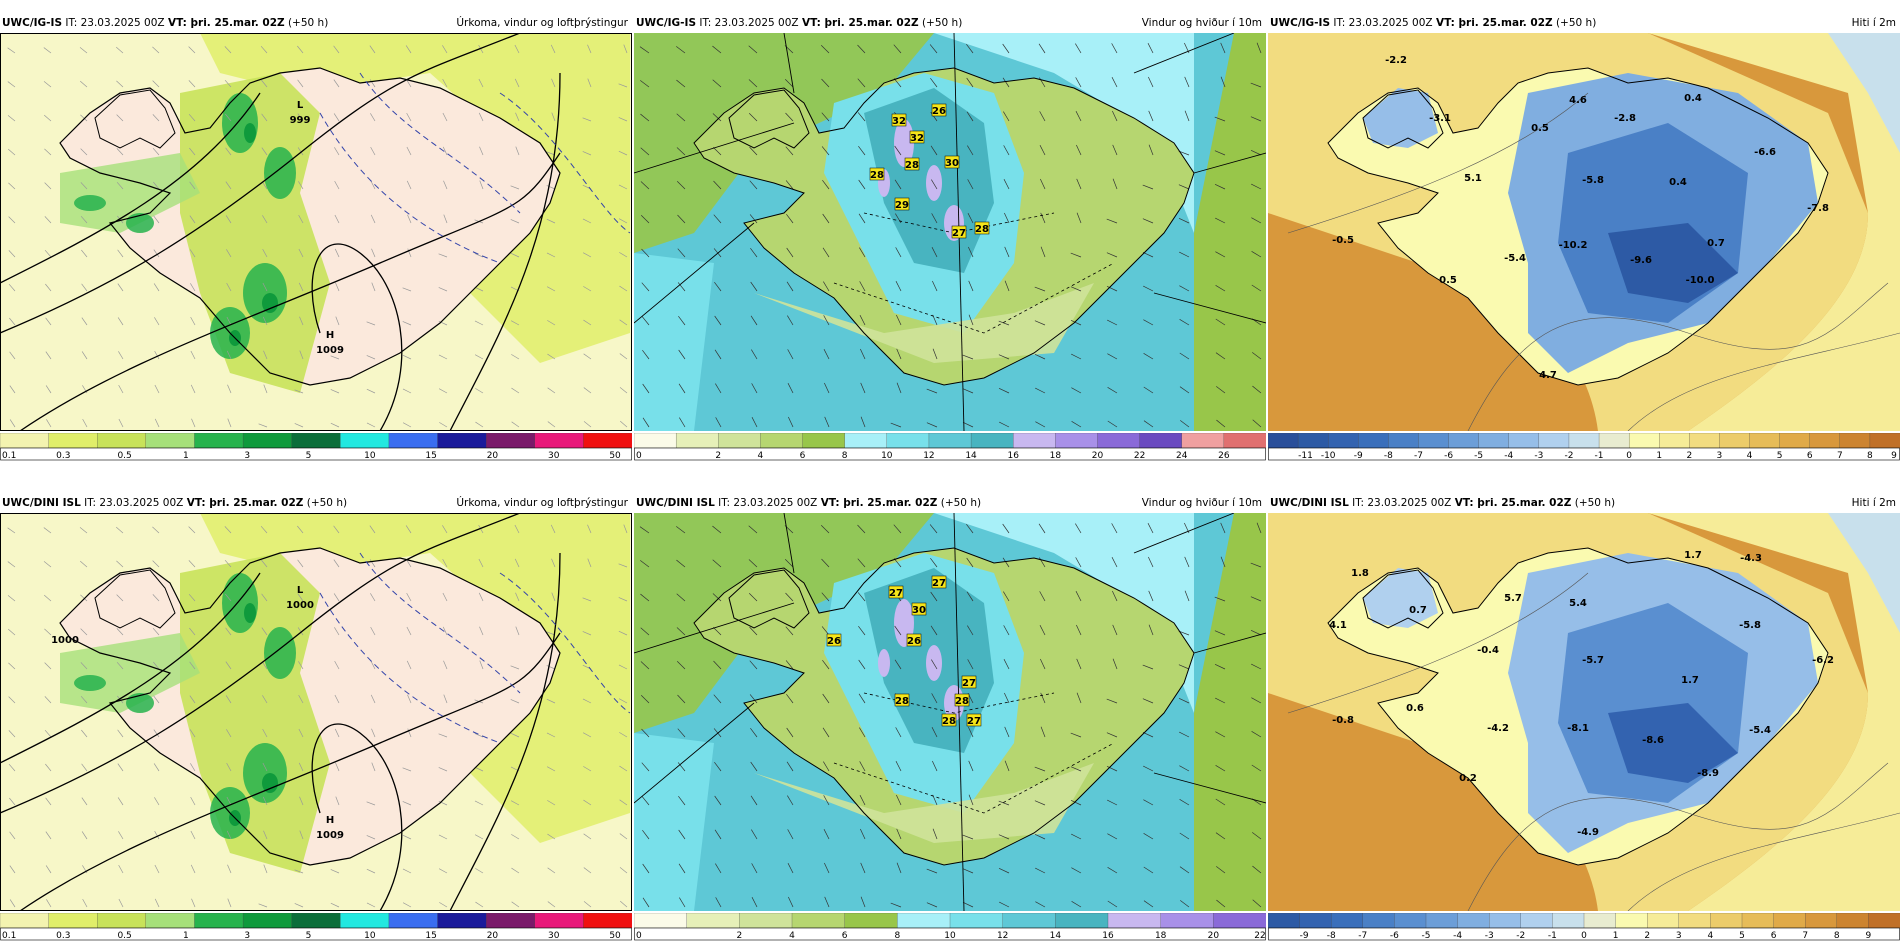 The image size is (1900, 950). What do you see at coordinates (1540, 128) in the screenshot?
I see `map-value-label: 0.5` at bounding box center [1540, 128].